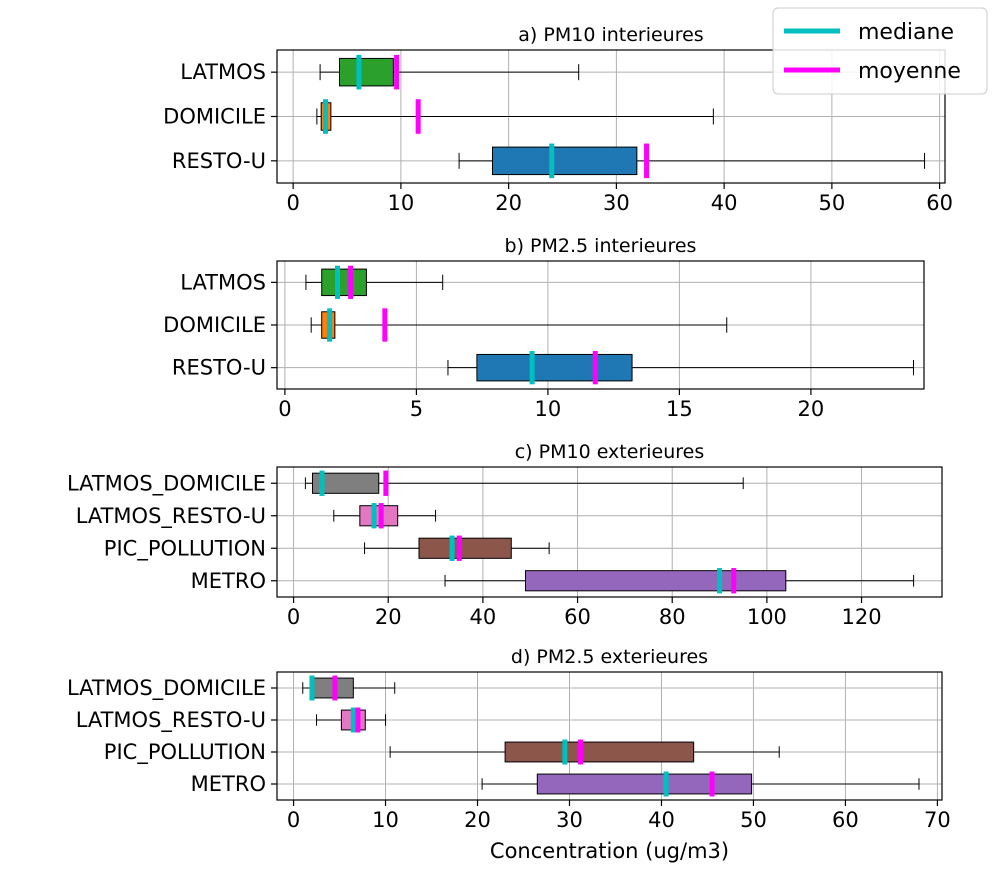  I want to click on legend-label-moyenne: moyenne, so click(909, 71).